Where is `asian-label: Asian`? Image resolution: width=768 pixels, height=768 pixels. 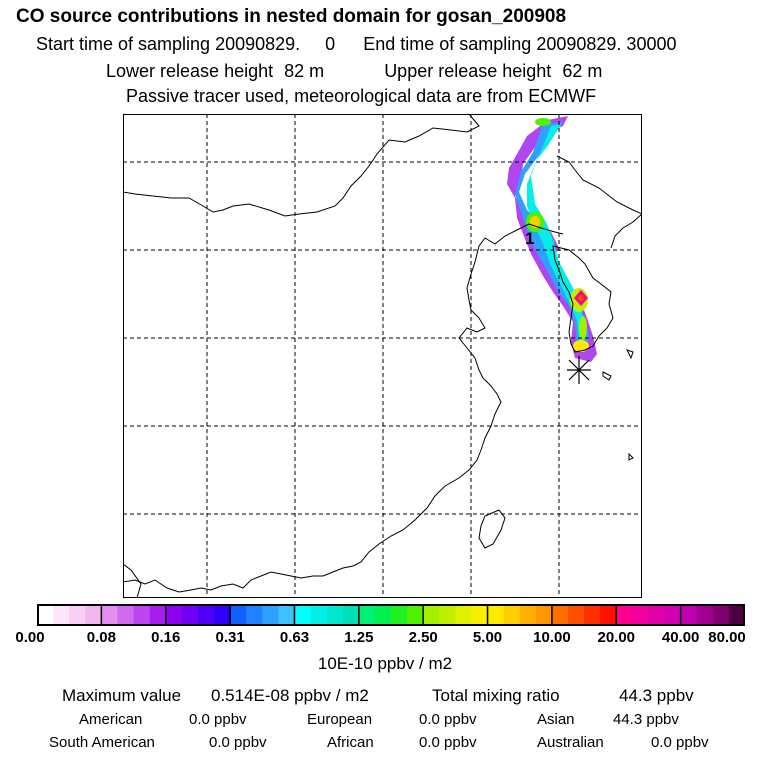
asian-label: Asian is located at coordinates (556, 719).